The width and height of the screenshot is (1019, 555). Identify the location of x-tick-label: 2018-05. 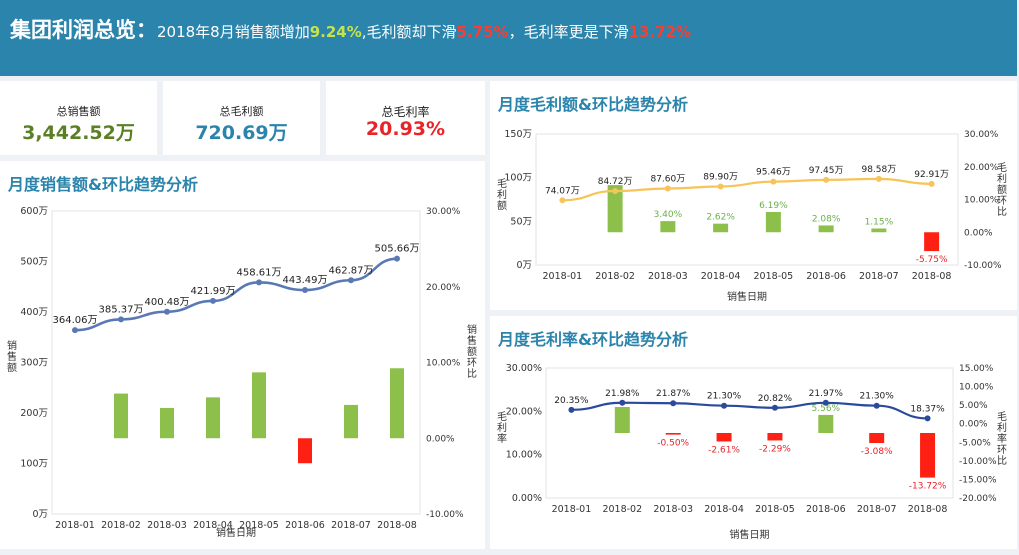
(774, 276).